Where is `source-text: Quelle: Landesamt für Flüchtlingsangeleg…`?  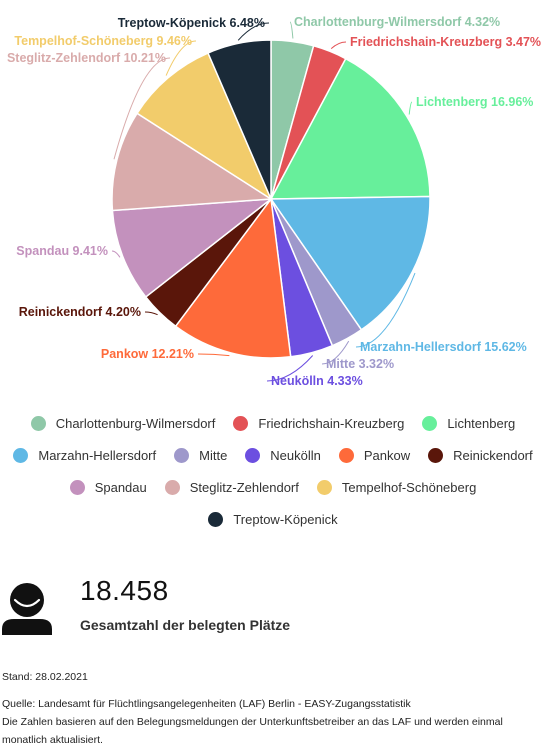 source-text: Quelle: Landesamt für Flüchtlingsangeleg… is located at coordinates (206, 704).